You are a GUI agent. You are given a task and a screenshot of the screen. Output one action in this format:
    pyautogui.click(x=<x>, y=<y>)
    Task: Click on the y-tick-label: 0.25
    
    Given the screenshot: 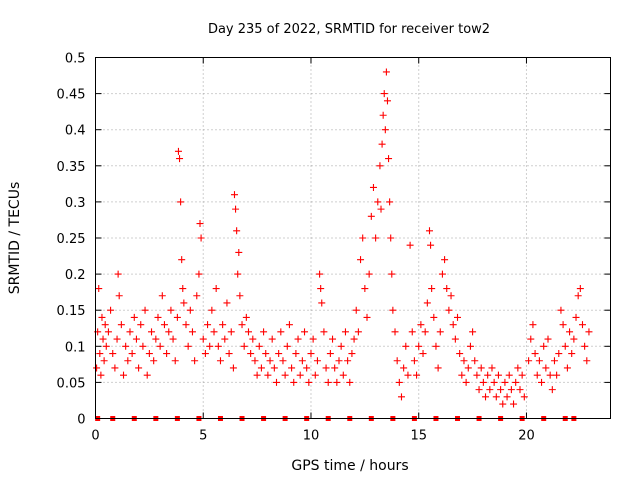 What is the action you would take?
    pyautogui.click(x=71, y=239)
    